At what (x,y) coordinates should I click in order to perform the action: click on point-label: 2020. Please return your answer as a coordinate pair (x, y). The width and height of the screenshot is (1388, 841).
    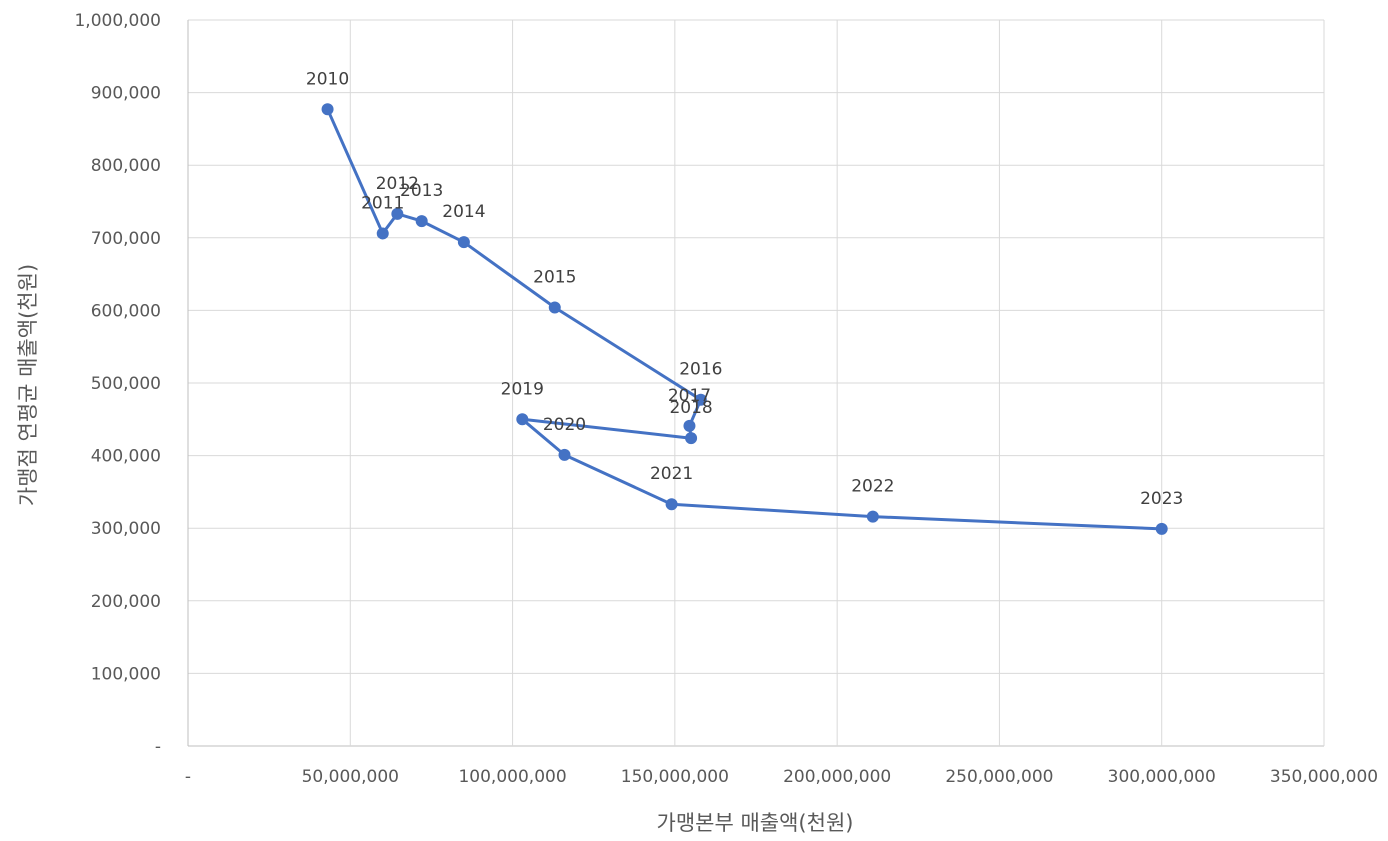
    Looking at the image, I should click on (564, 425).